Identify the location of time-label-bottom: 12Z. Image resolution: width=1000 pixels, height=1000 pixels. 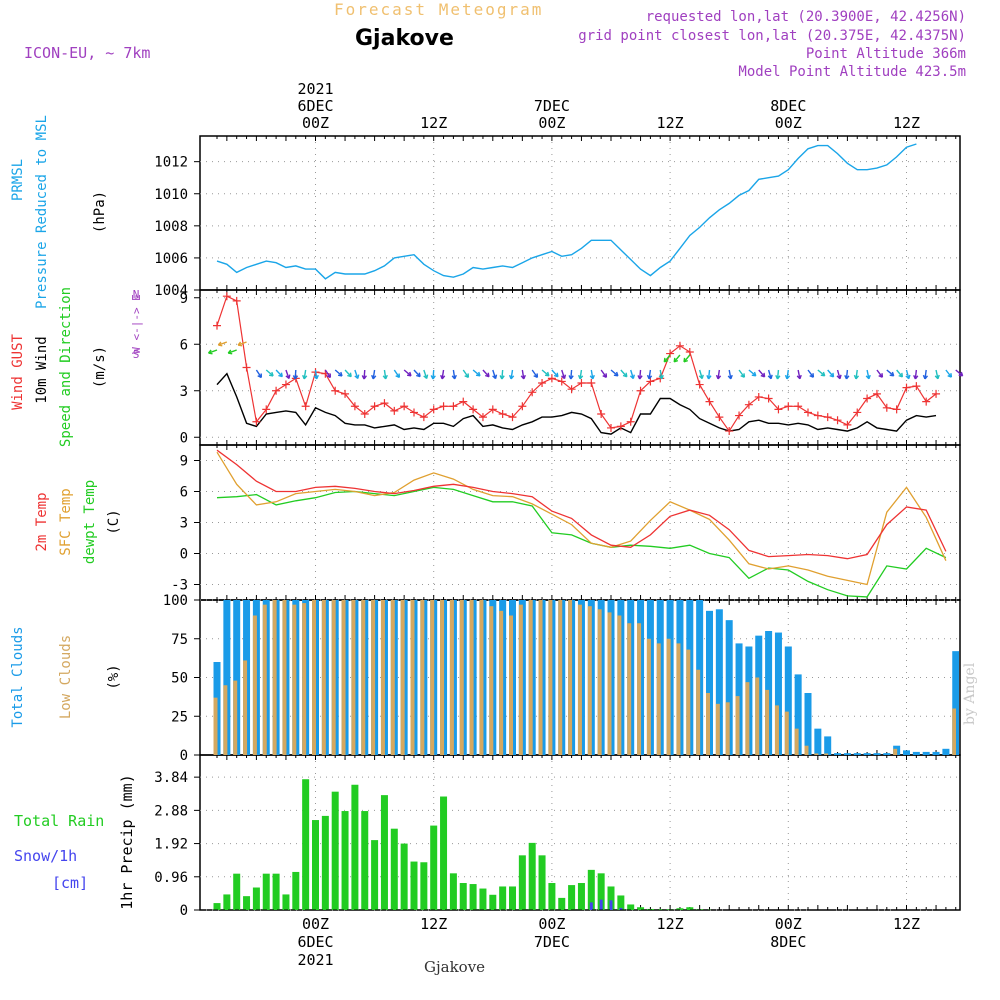
(433, 924).